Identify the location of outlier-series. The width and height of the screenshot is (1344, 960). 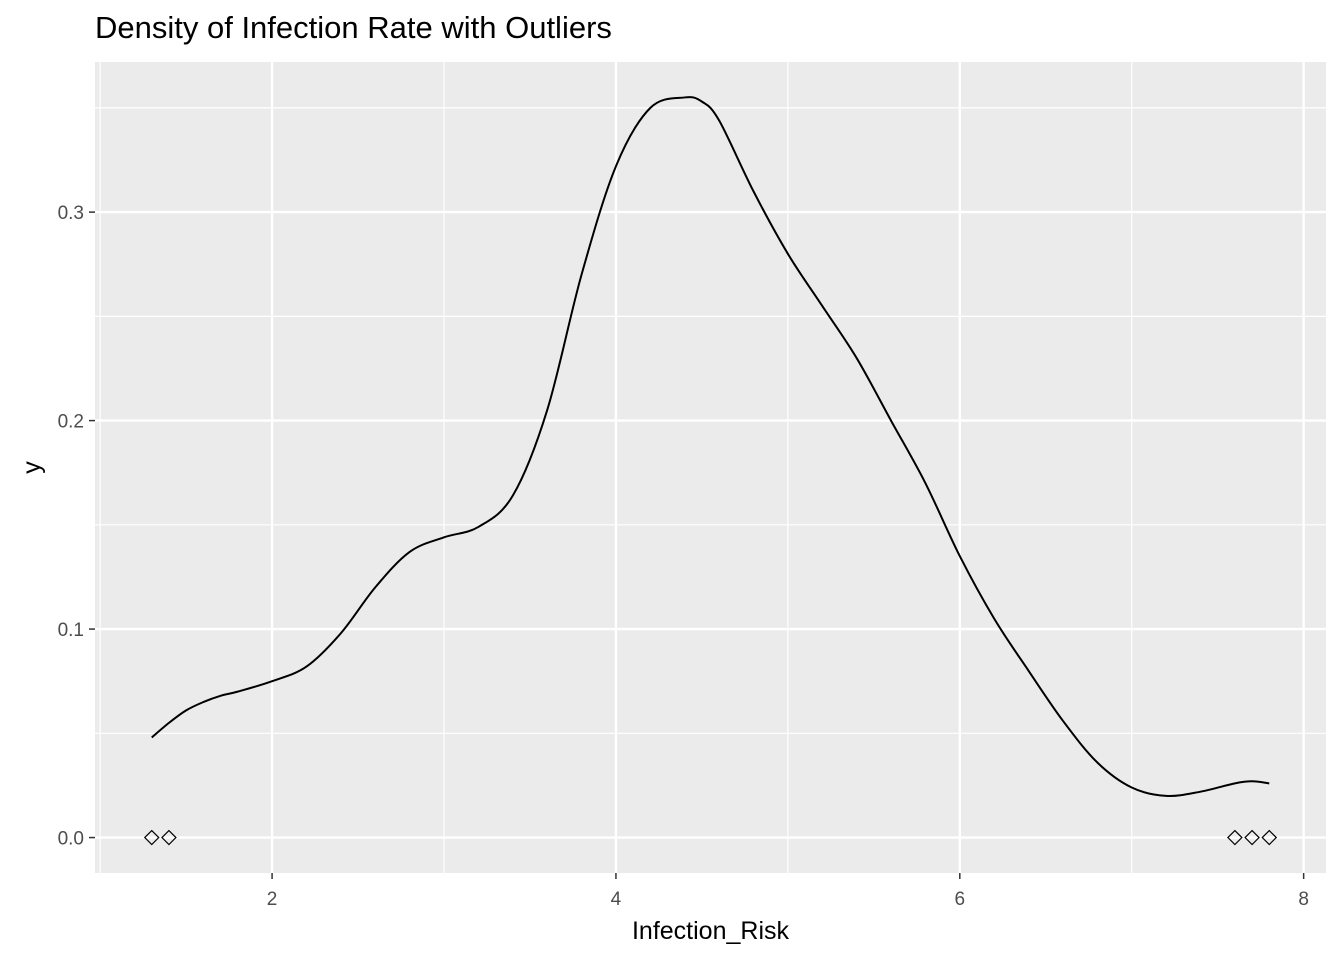
(710, 837).